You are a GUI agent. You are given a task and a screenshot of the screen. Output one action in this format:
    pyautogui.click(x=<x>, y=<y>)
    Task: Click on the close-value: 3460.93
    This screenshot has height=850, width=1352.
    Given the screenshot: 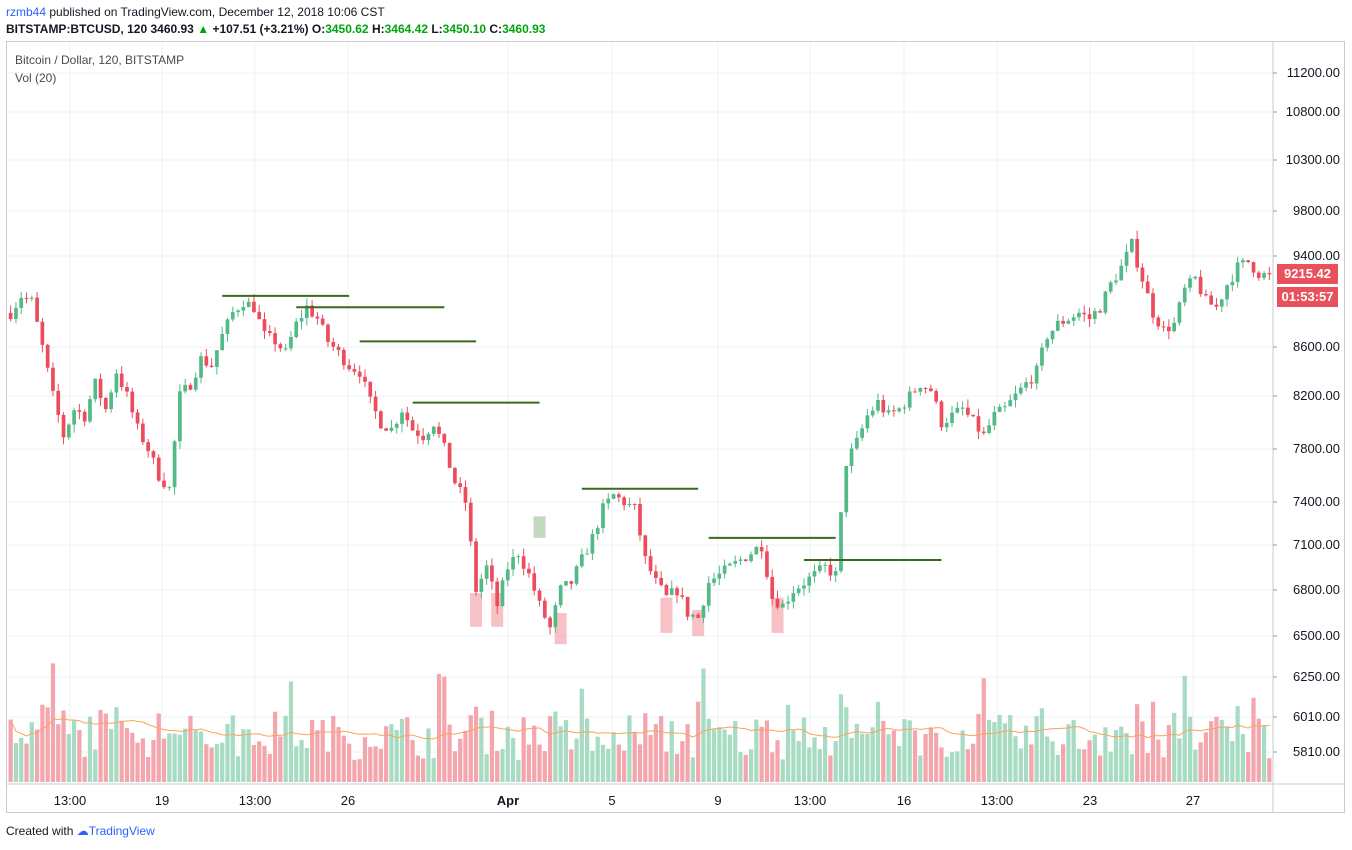 What is the action you would take?
    pyautogui.click(x=524, y=29)
    